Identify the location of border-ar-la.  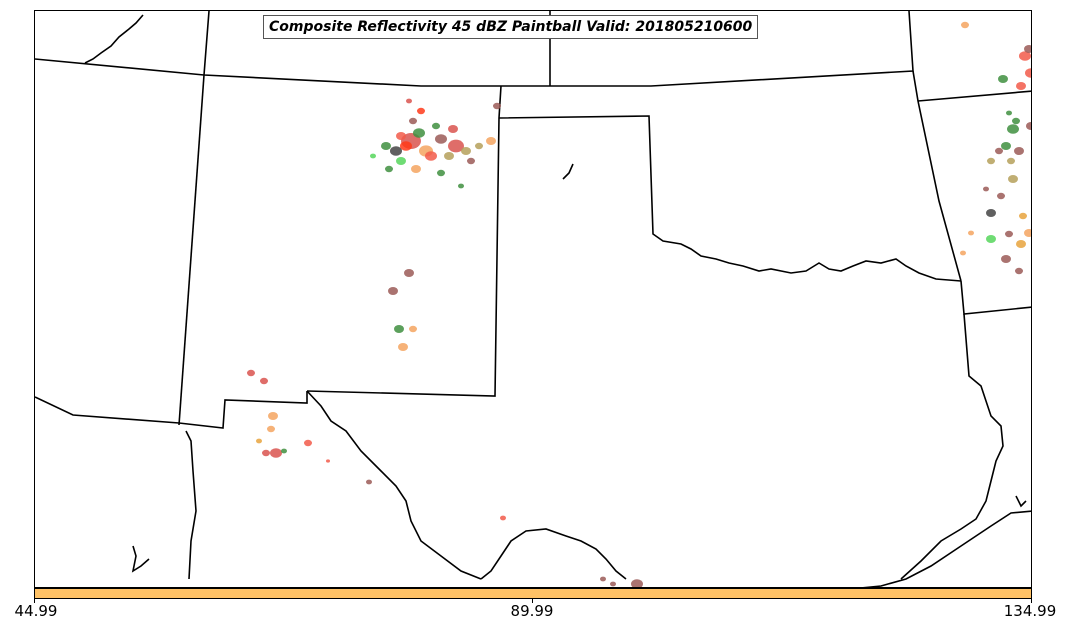
(995, 297).